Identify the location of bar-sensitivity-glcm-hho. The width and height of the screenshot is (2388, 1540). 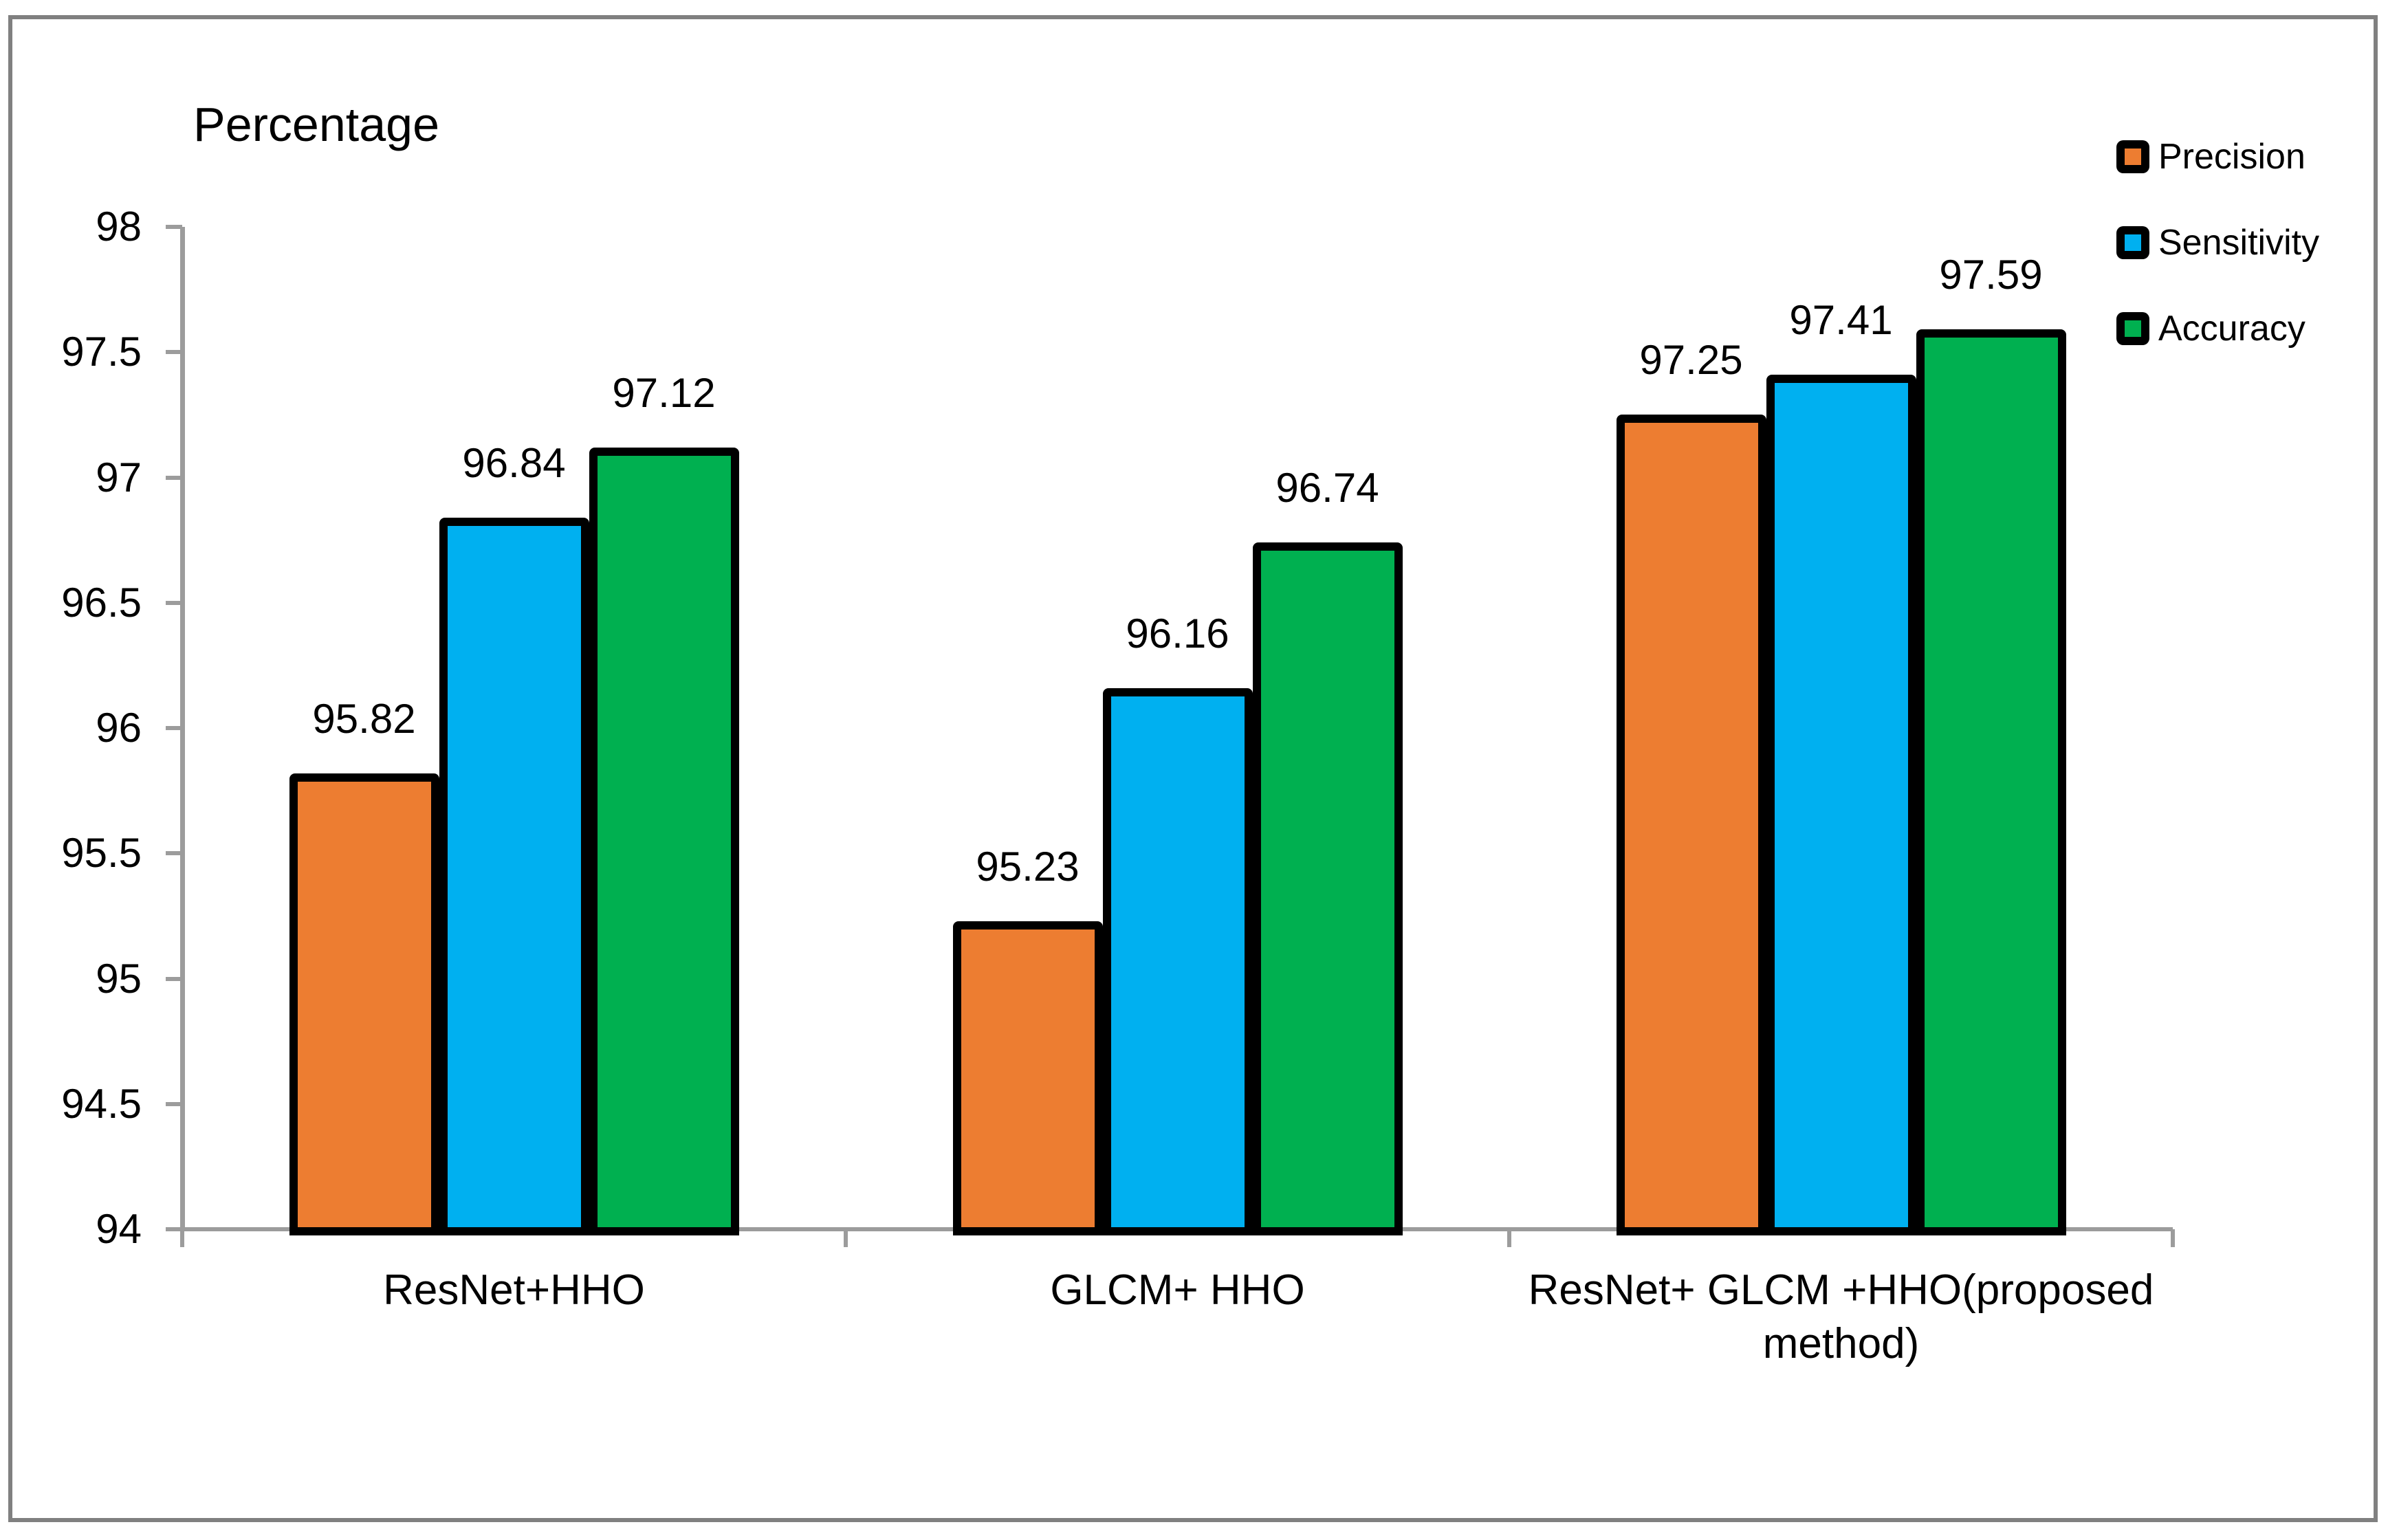
(1177, 961).